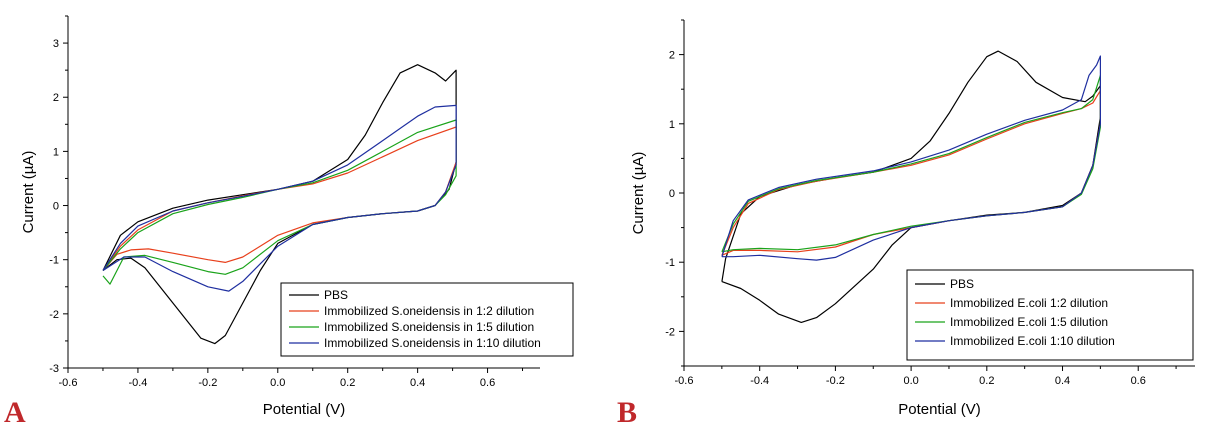 The width and height of the screenshot is (1207, 429). What do you see at coordinates (1029, 322) in the screenshot?
I see `legend-label: Immobilized E.coli 1:5 dilution` at bounding box center [1029, 322].